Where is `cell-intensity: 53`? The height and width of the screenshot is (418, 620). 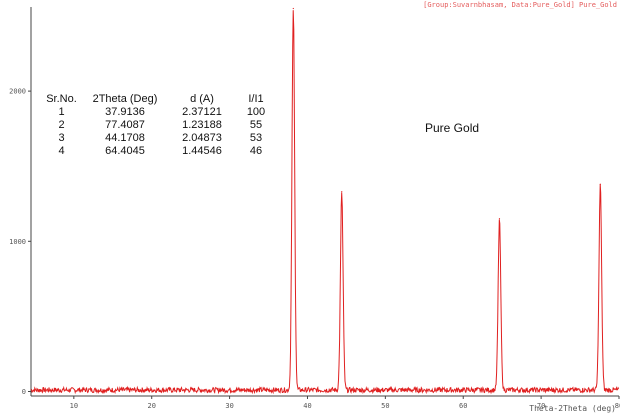 cell-intensity: 53 is located at coordinates (256, 138).